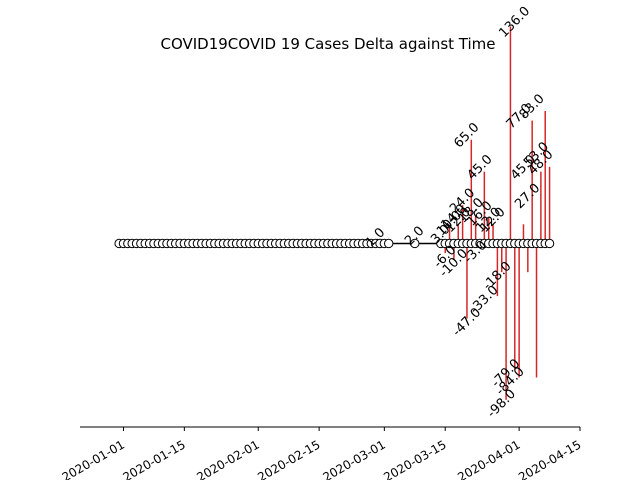 This screenshot has width=640, height=480. Describe the element at coordinates (93, 458) in the screenshot. I see `x-tick-label: 2020-01-01` at that location.